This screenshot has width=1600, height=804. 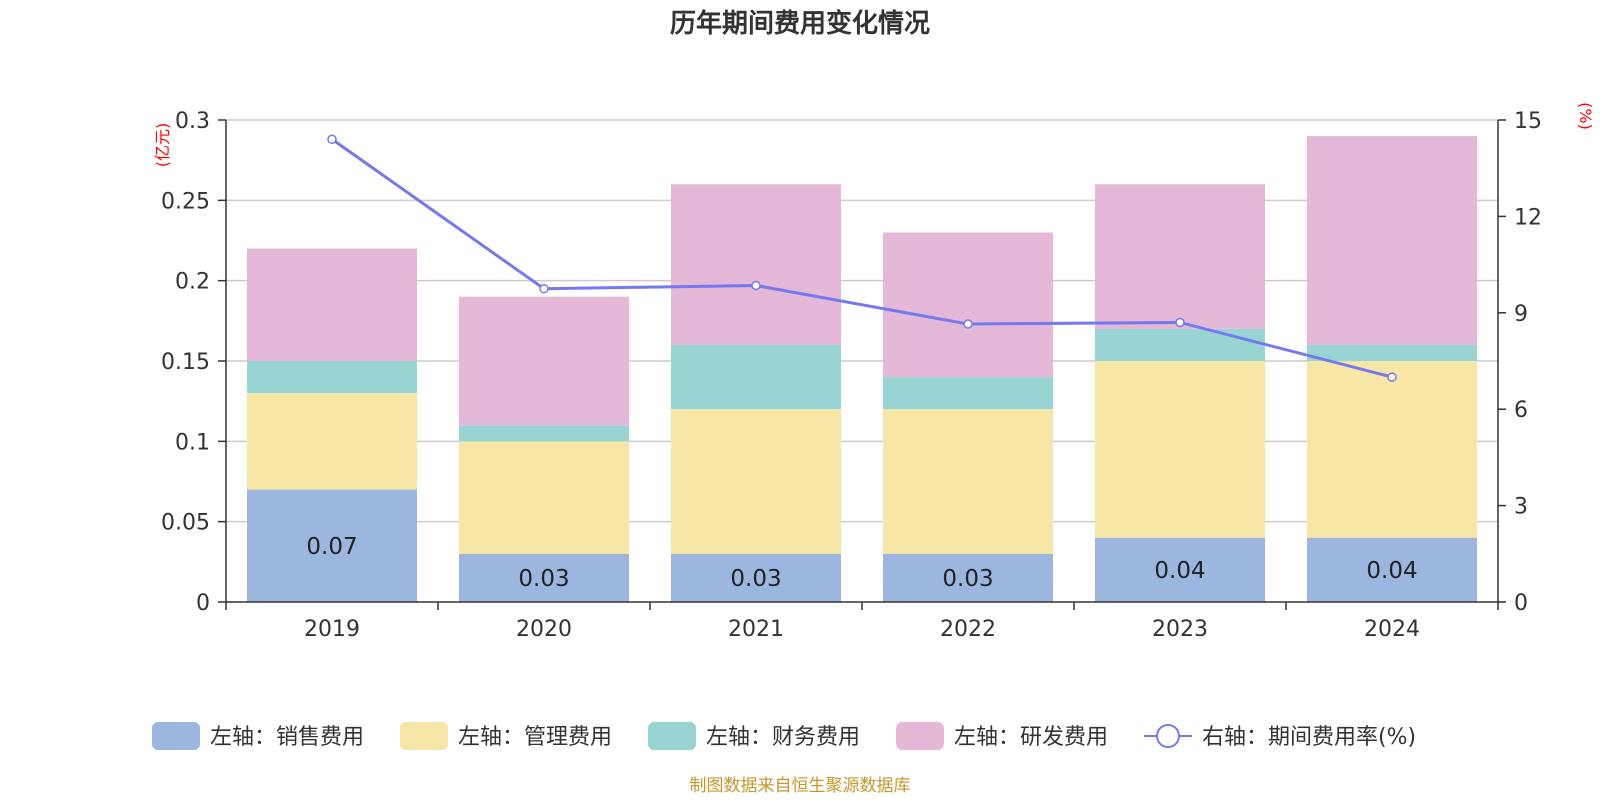 What do you see at coordinates (968, 629) in the screenshot?
I see `x-tick-label: 2022` at bounding box center [968, 629].